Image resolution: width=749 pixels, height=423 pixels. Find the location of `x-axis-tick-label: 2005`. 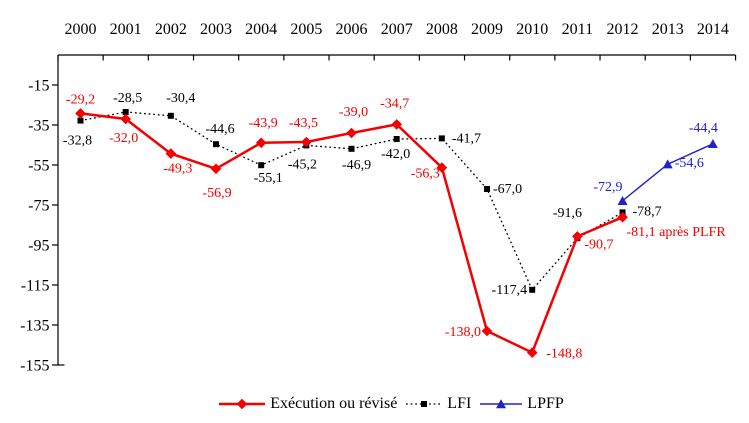

x-axis-tick-label: 2005 is located at coordinates (306, 29).